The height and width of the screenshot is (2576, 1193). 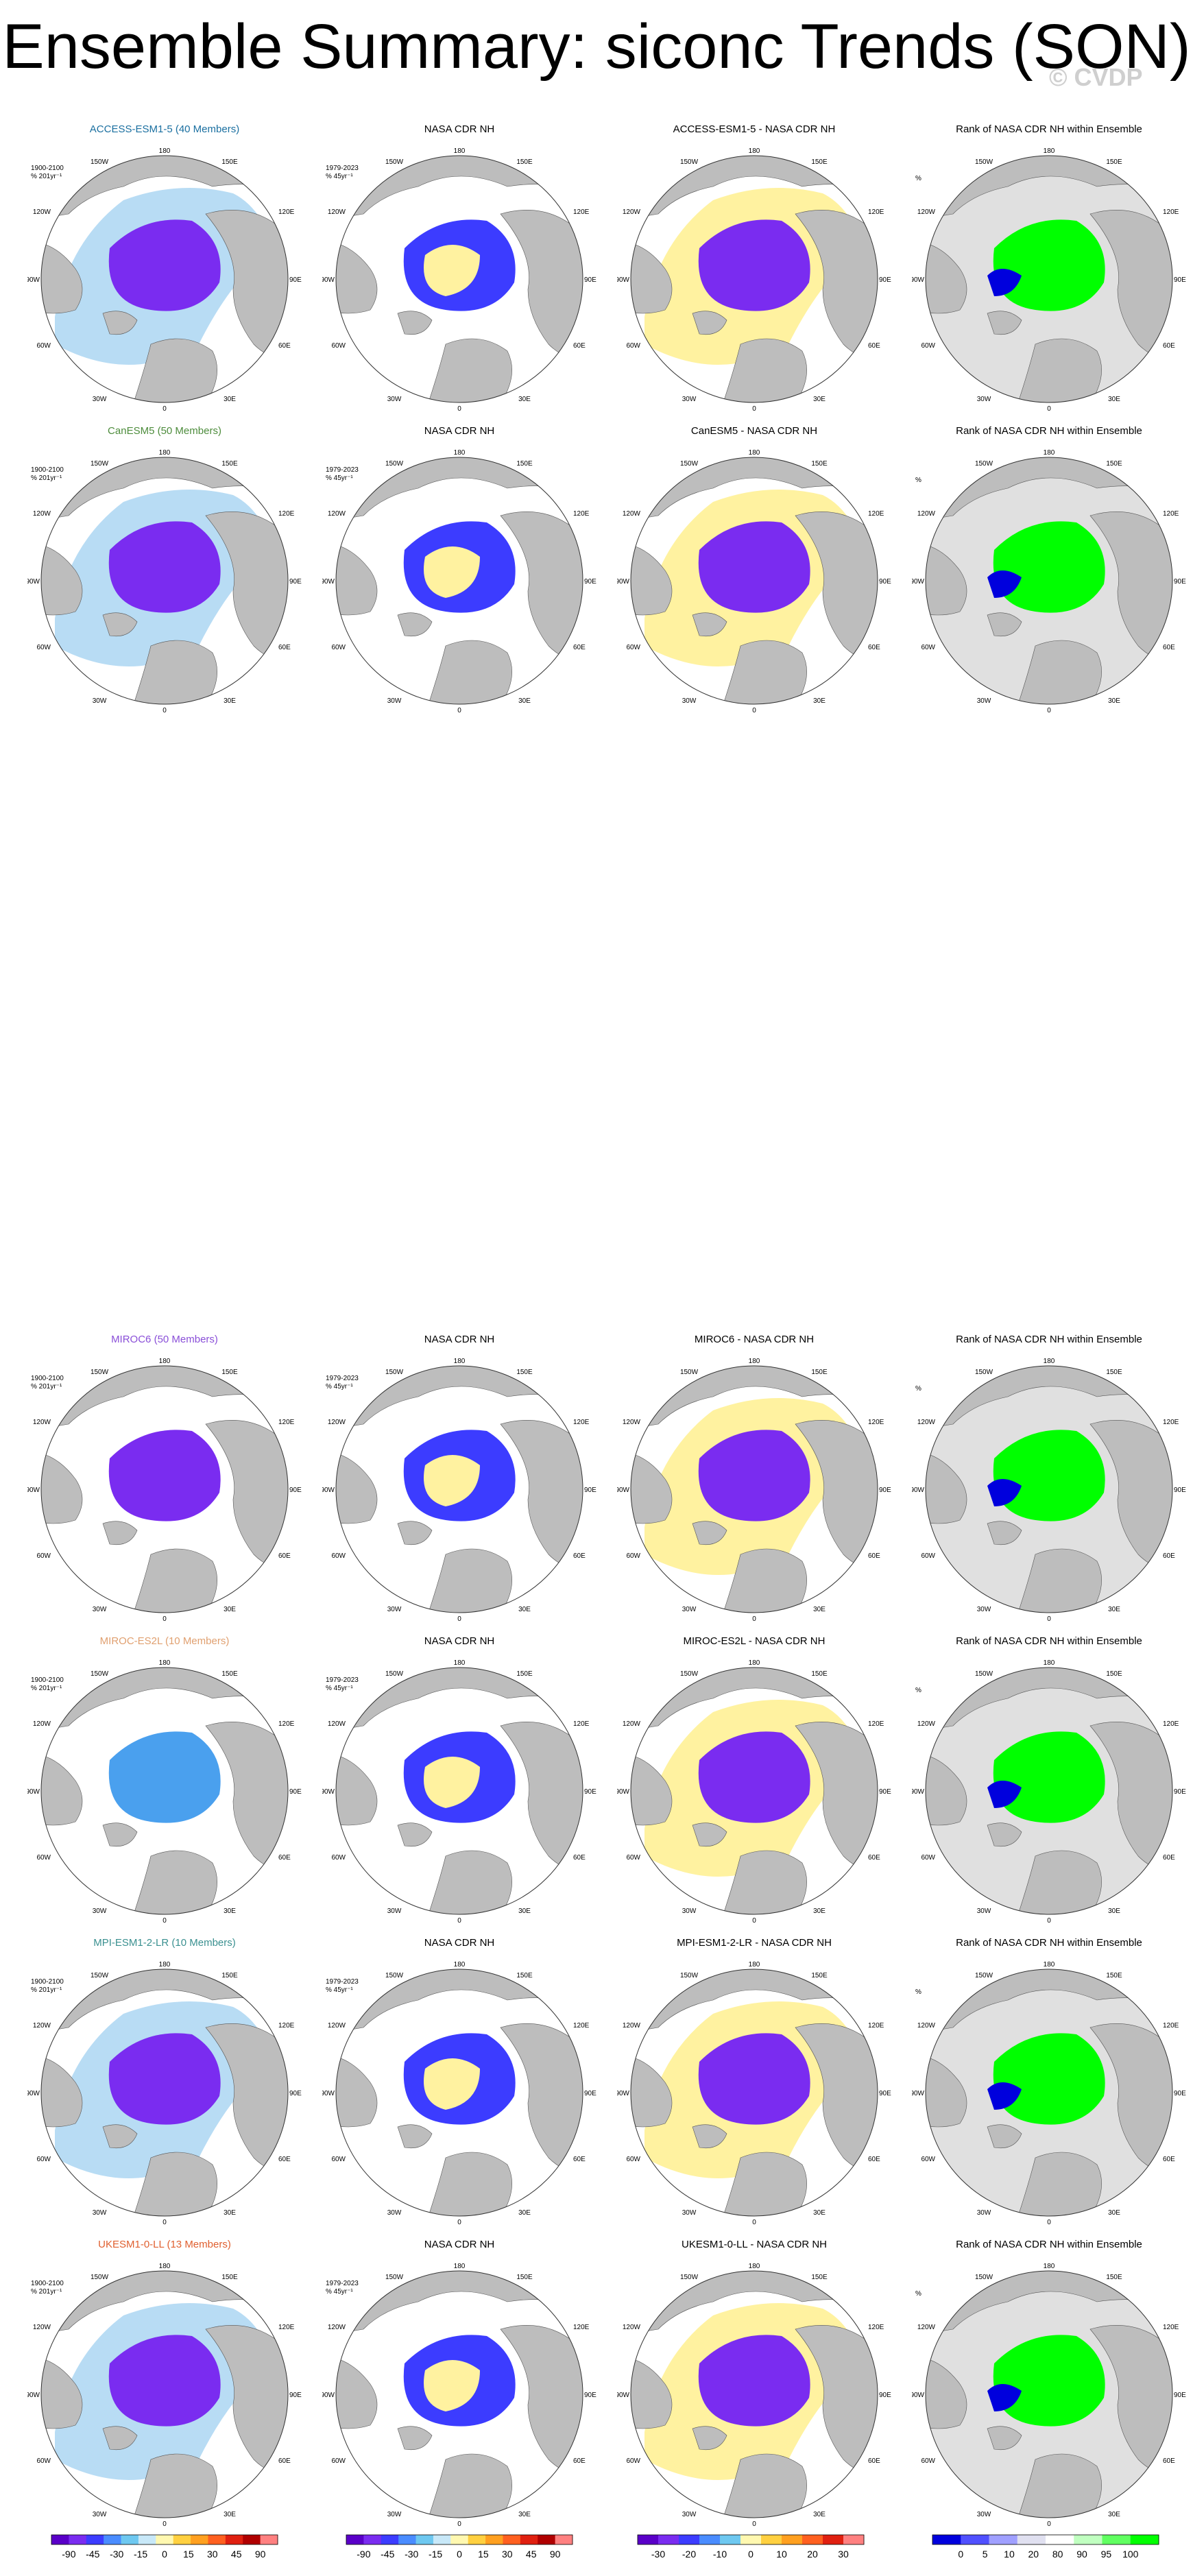 What do you see at coordinates (140, 2554) in the screenshot?
I see `colorbar-tick-label: -15` at bounding box center [140, 2554].